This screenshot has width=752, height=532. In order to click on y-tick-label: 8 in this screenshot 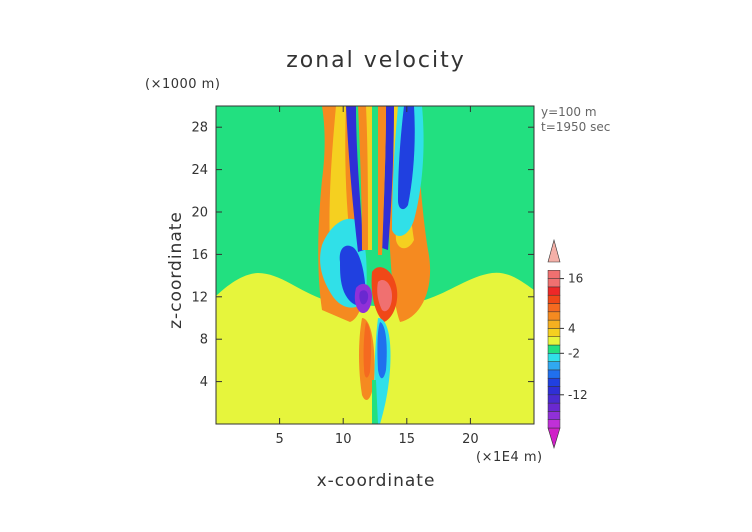, I will do `click(204, 340)`.